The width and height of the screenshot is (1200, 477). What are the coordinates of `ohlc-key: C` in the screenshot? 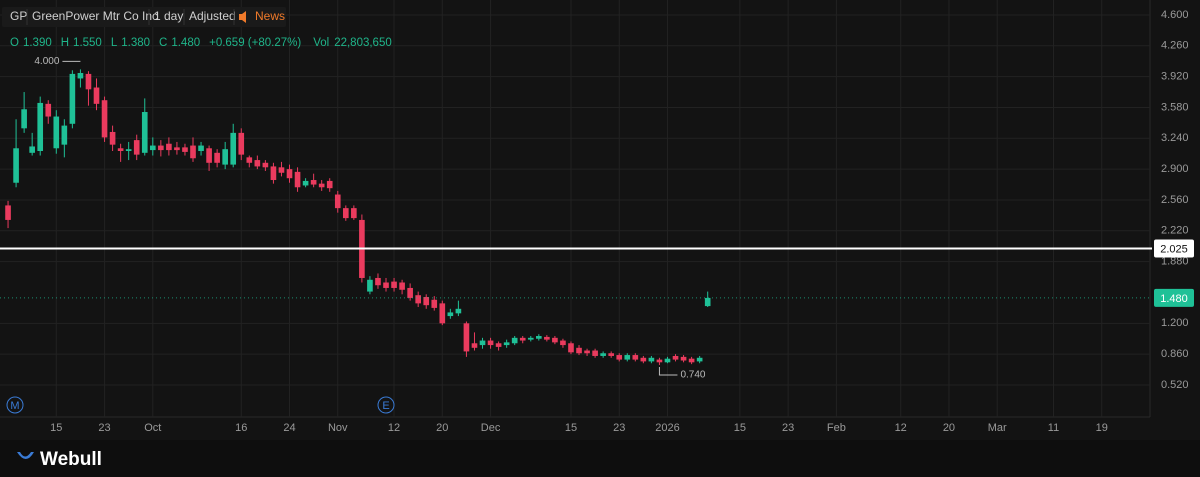 It's located at (163, 43).